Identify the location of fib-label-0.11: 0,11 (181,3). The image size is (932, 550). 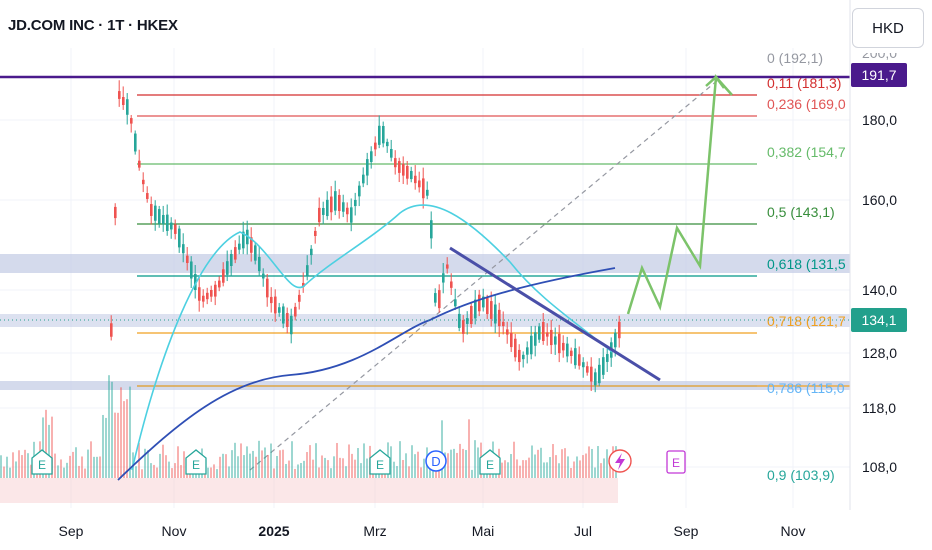
(804, 83).